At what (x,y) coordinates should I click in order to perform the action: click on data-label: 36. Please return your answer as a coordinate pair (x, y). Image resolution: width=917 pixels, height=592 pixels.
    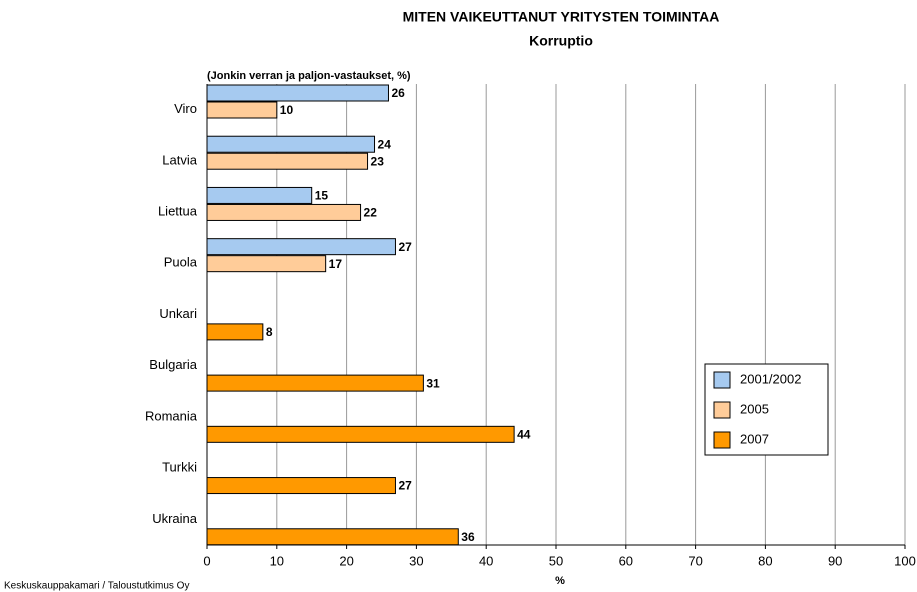
    Looking at the image, I should click on (468, 537).